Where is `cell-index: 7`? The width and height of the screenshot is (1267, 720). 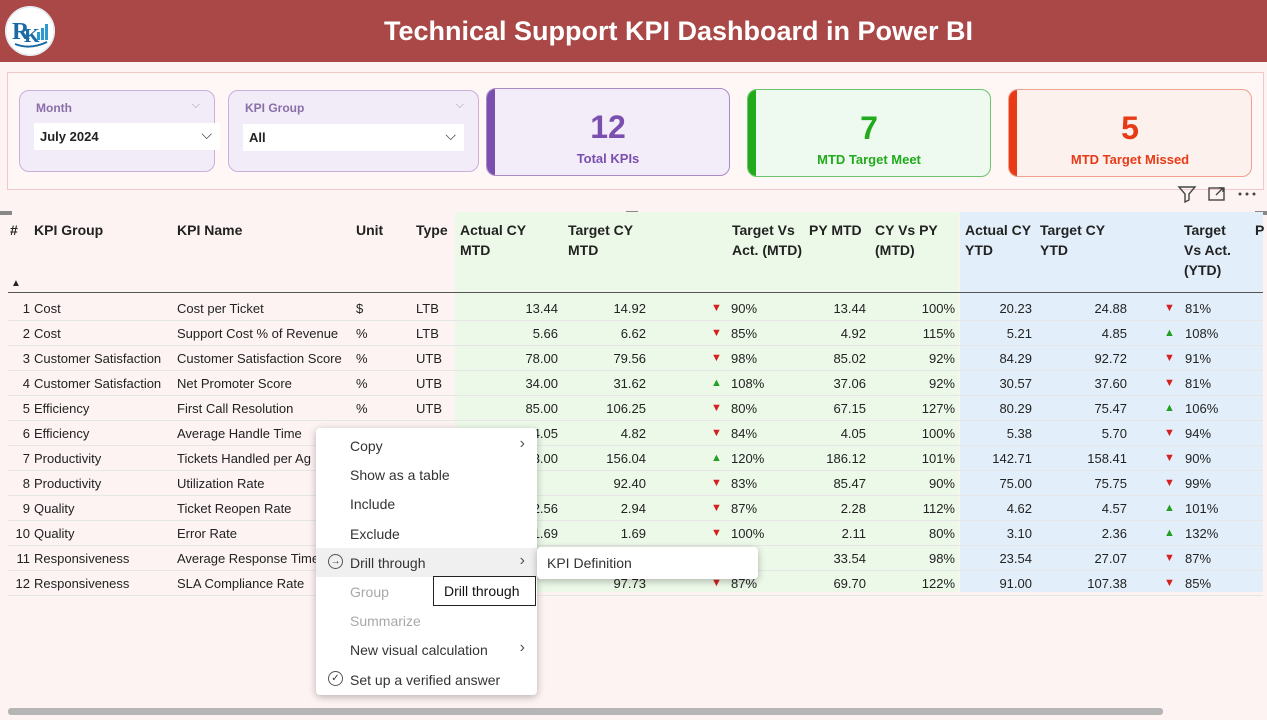 cell-index: 7 is located at coordinates (26, 458).